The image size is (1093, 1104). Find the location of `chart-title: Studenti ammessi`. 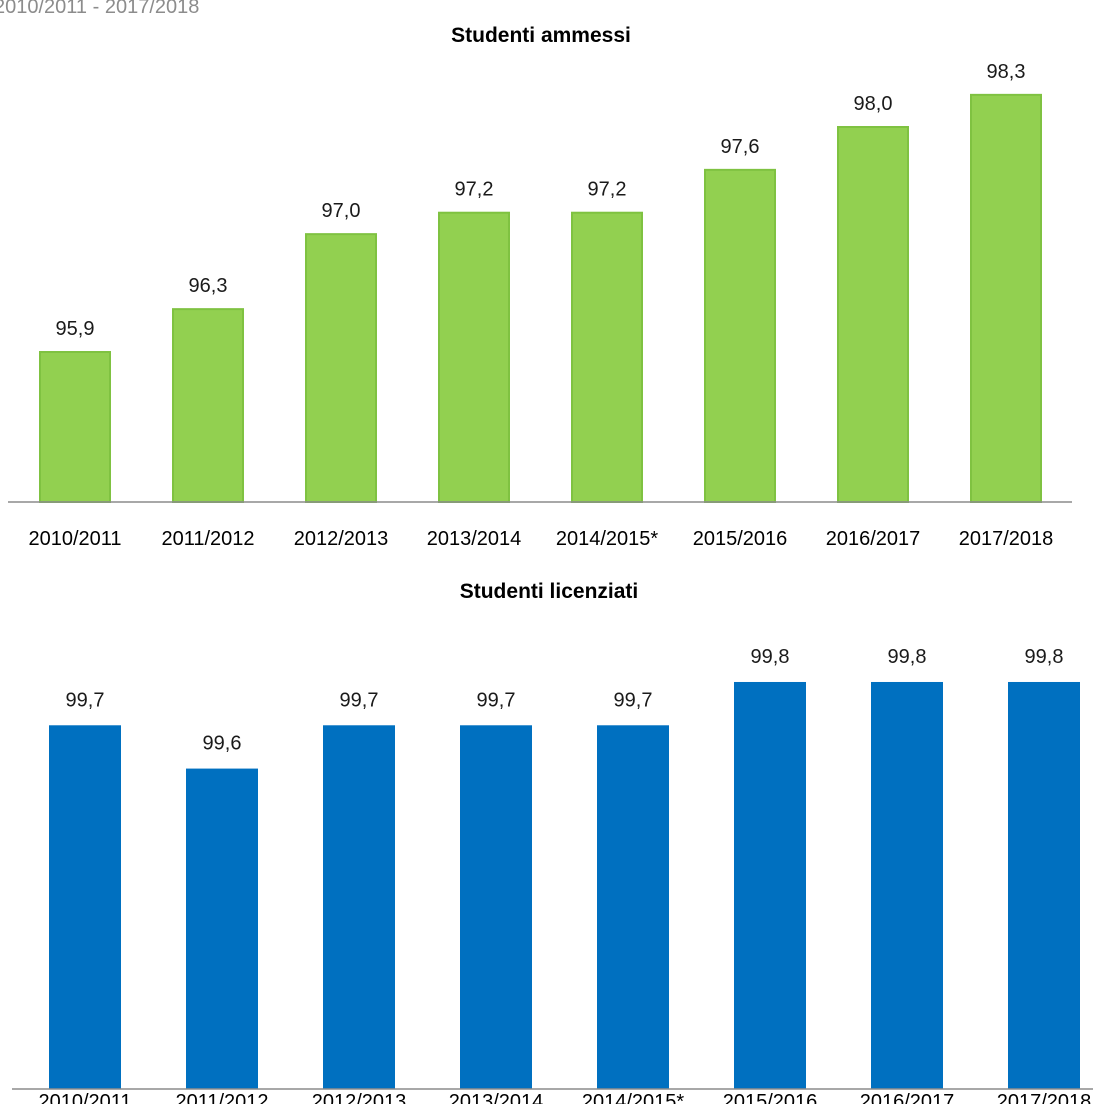

chart-title: Studenti ammessi is located at coordinates (541, 35).